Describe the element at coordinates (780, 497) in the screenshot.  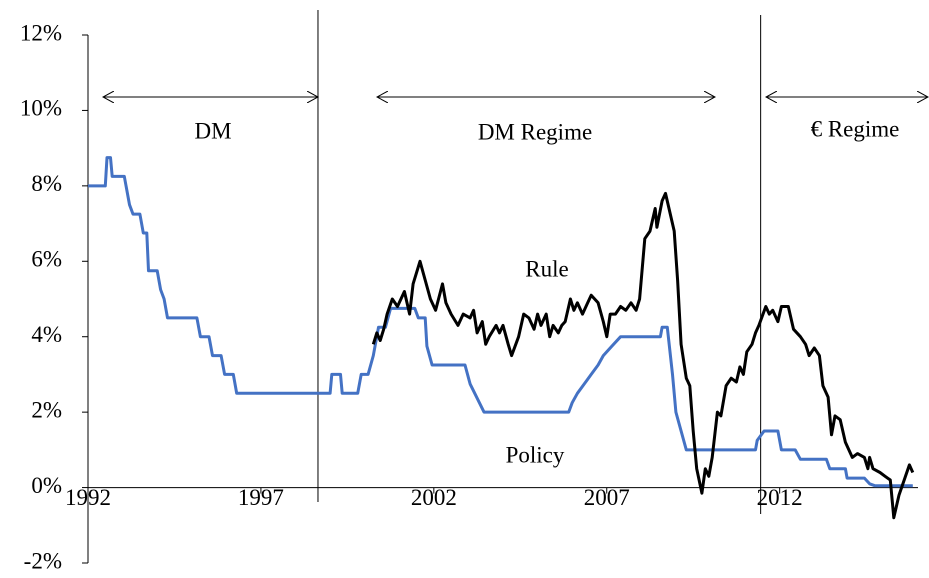
I see `x-tick-label: 2012` at that location.